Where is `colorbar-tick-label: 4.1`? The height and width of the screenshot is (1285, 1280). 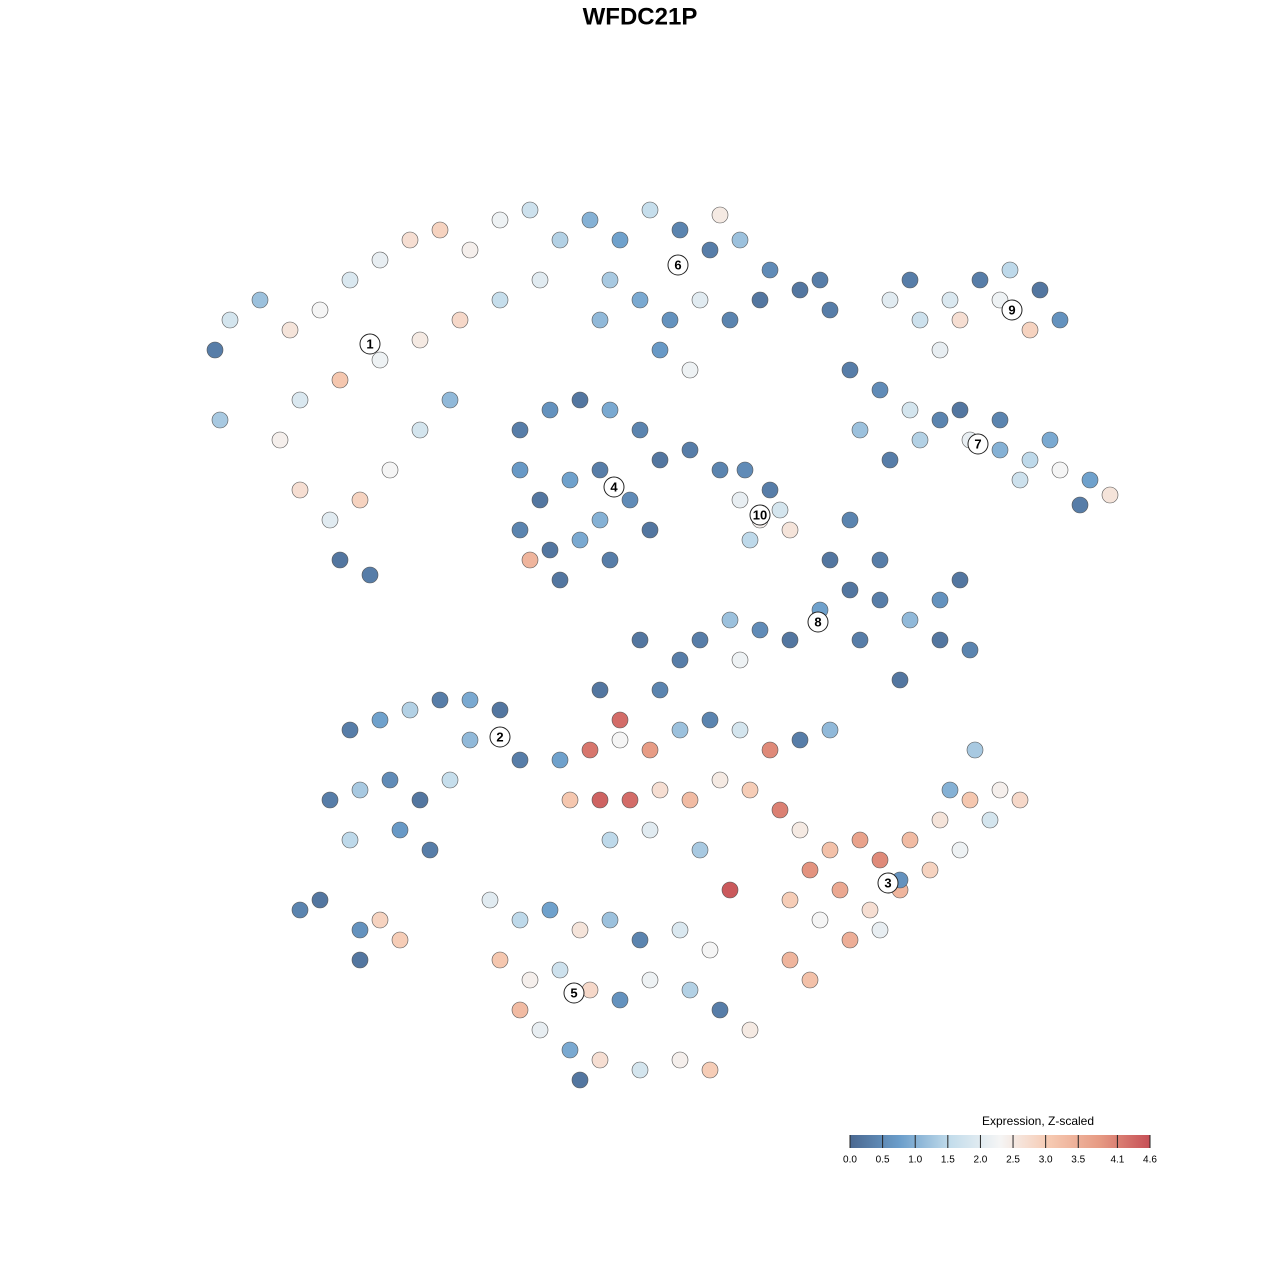 colorbar-tick-label: 4.1 is located at coordinates (1117, 1160).